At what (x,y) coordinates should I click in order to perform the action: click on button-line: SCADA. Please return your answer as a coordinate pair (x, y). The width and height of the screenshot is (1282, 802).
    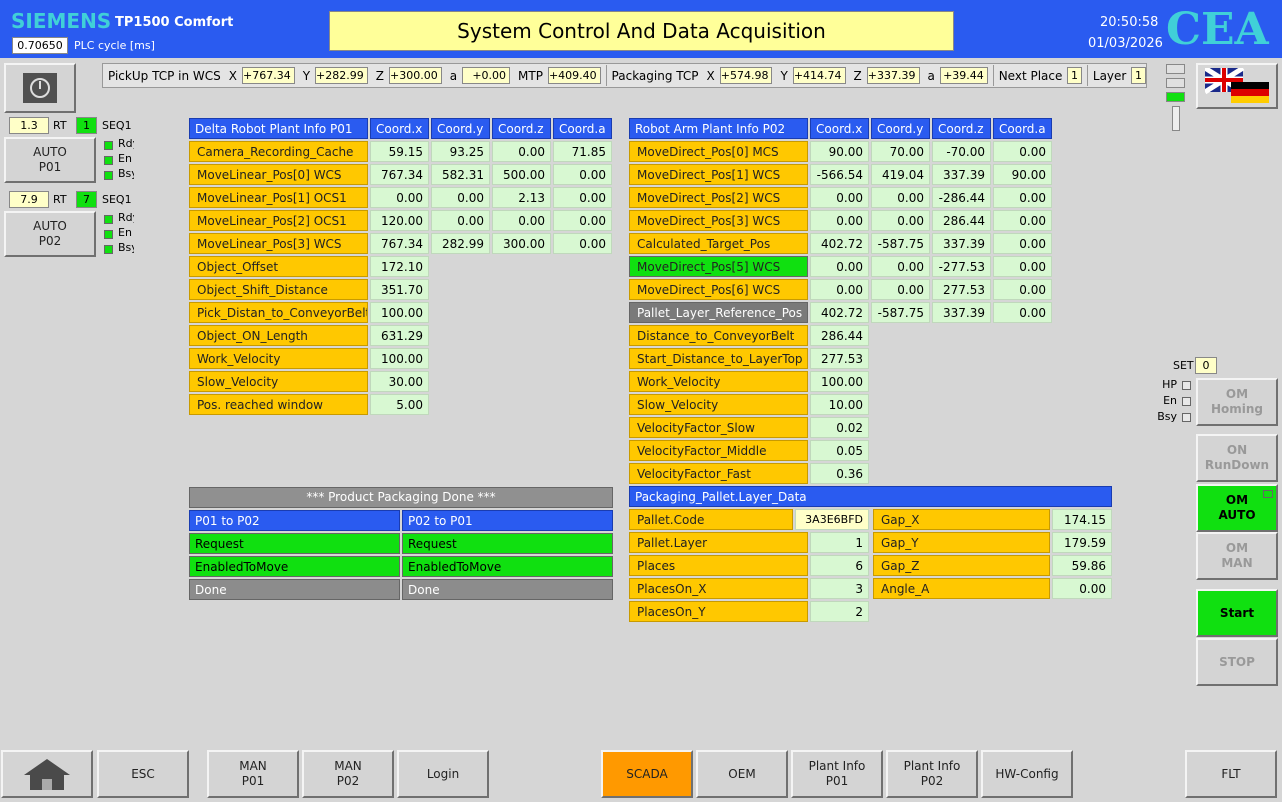
    Looking at the image, I should click on (647, 773).